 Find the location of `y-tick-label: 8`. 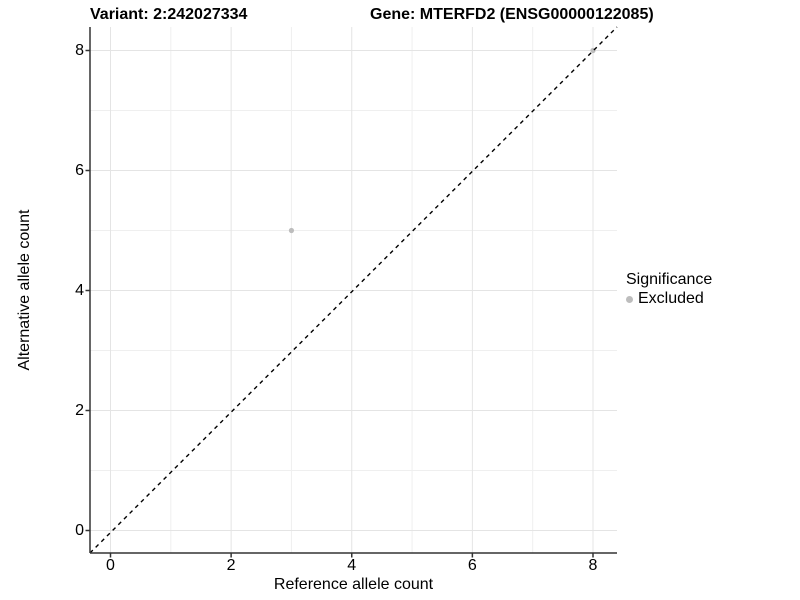

y-tick-label: 8 is located at coordinates (79, 50).